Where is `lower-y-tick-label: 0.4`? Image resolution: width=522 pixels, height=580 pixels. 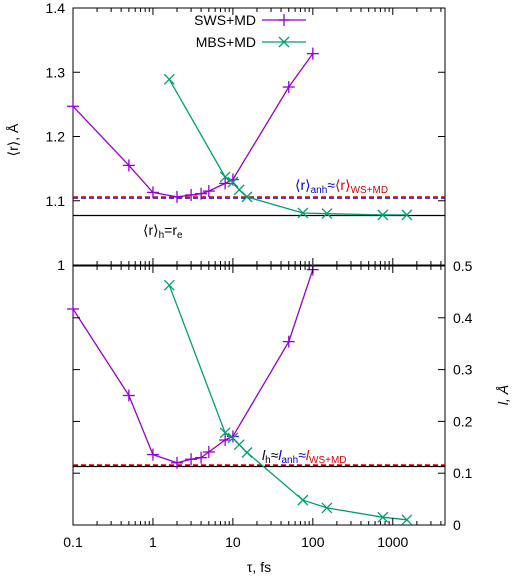 lower-y-tick-label: 0.4 is located at coordinates (463, 318).